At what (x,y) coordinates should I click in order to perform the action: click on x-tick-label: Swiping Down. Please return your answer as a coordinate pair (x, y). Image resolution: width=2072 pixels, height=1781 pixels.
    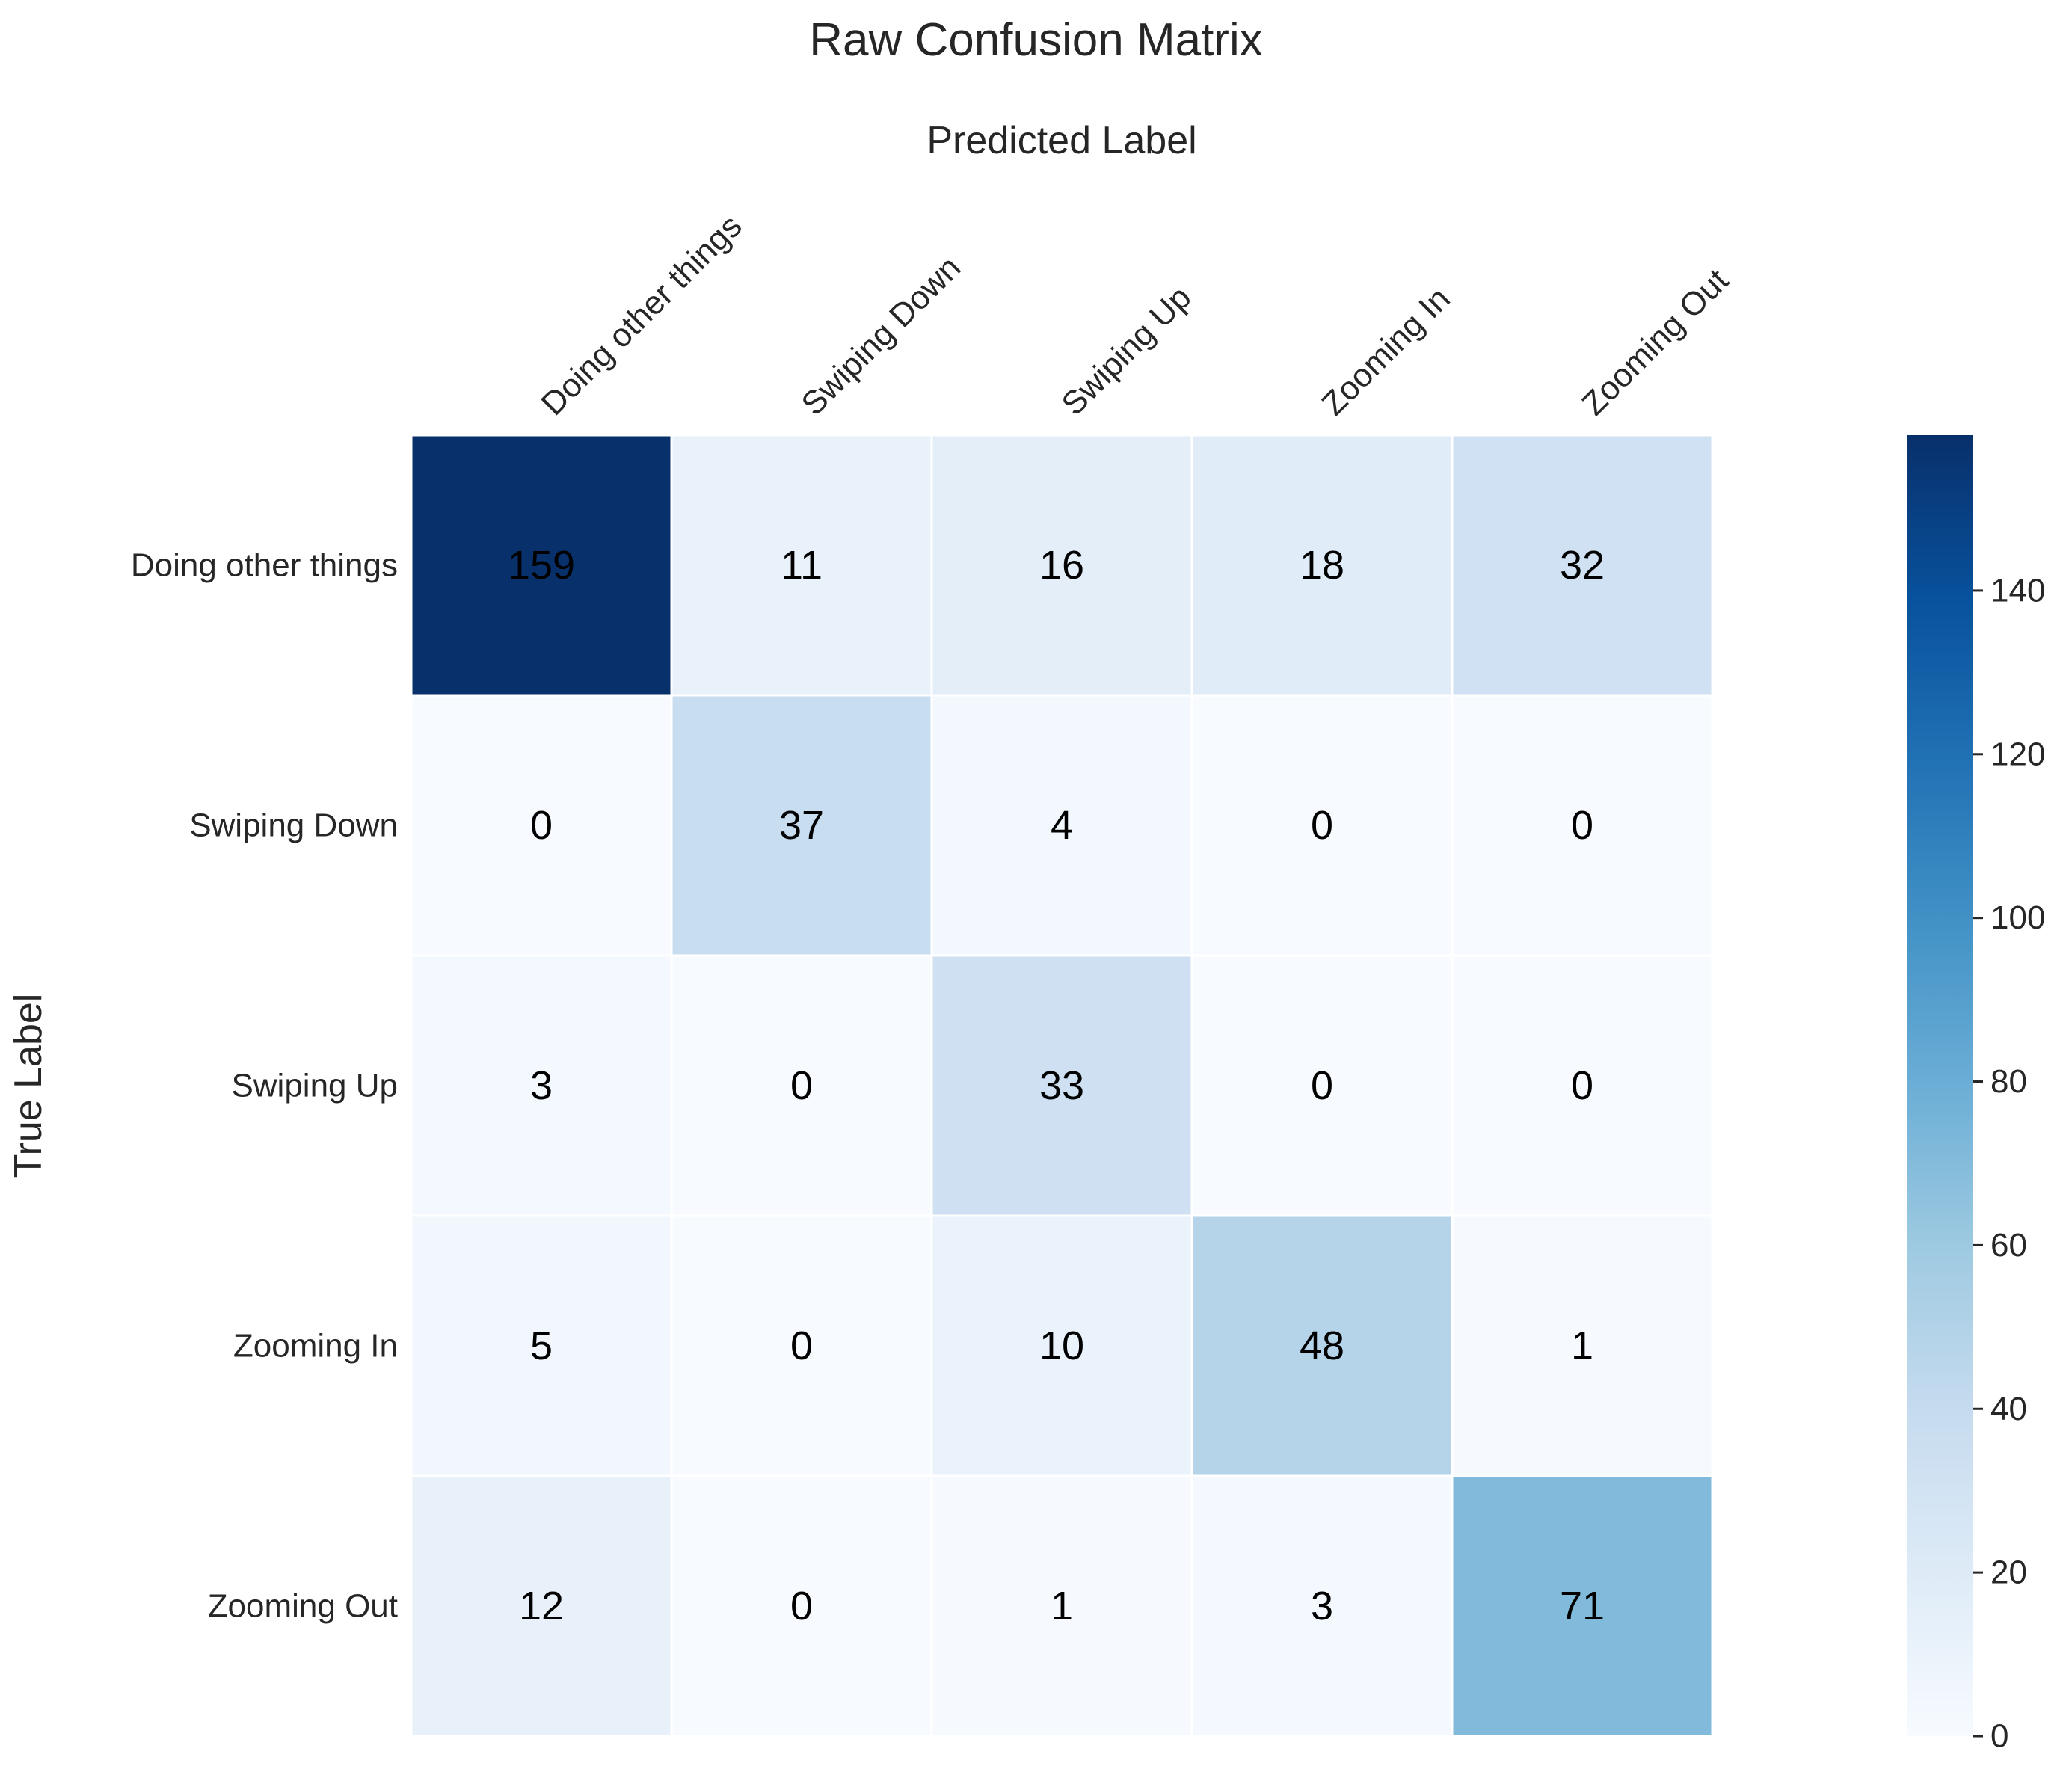
    Looking at the image, I should click on (881, 335).